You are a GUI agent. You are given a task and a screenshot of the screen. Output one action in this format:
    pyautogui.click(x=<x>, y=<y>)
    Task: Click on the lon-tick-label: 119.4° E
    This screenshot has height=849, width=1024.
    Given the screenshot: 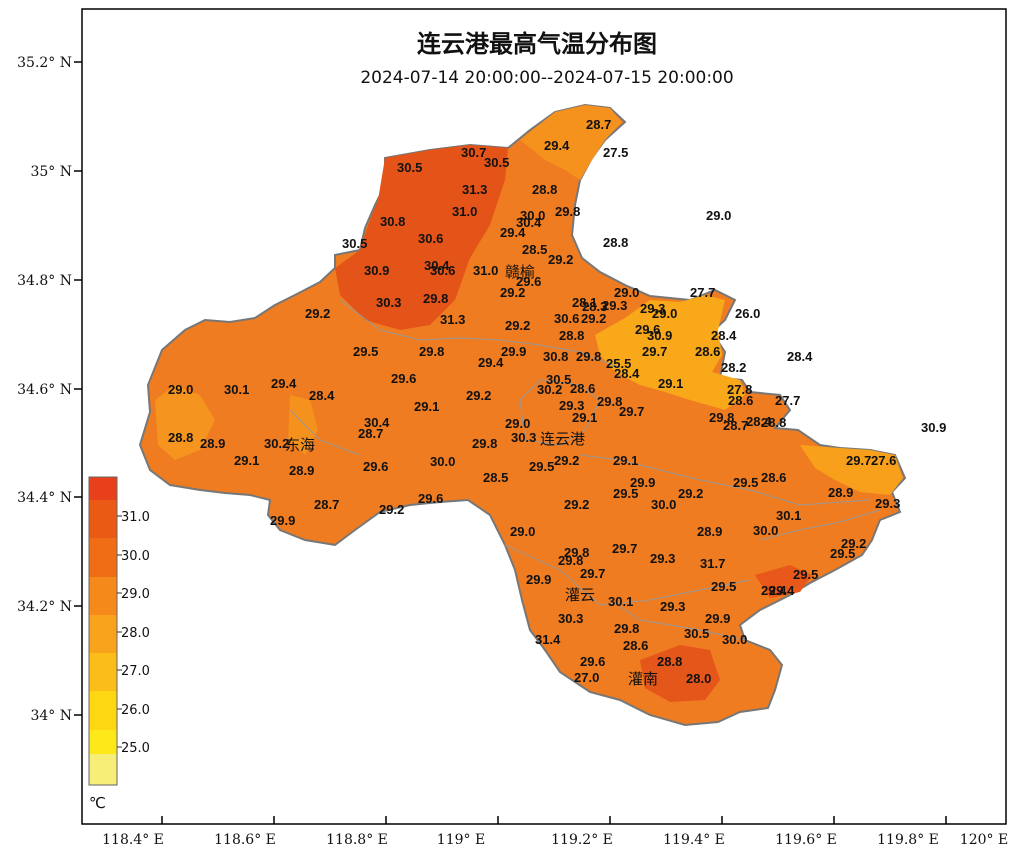 What is the action you would take?
    pyautogui.click(x=694, y=840)
    